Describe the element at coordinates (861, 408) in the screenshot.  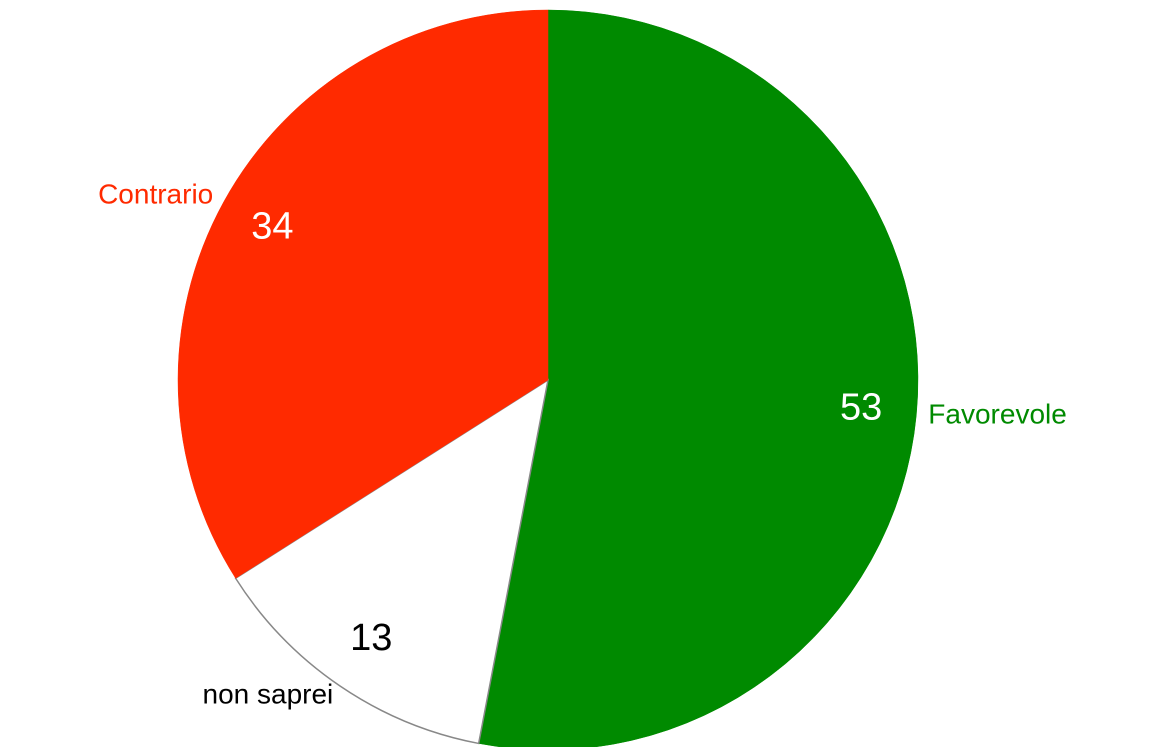
I see `value-label: 53` at that location.